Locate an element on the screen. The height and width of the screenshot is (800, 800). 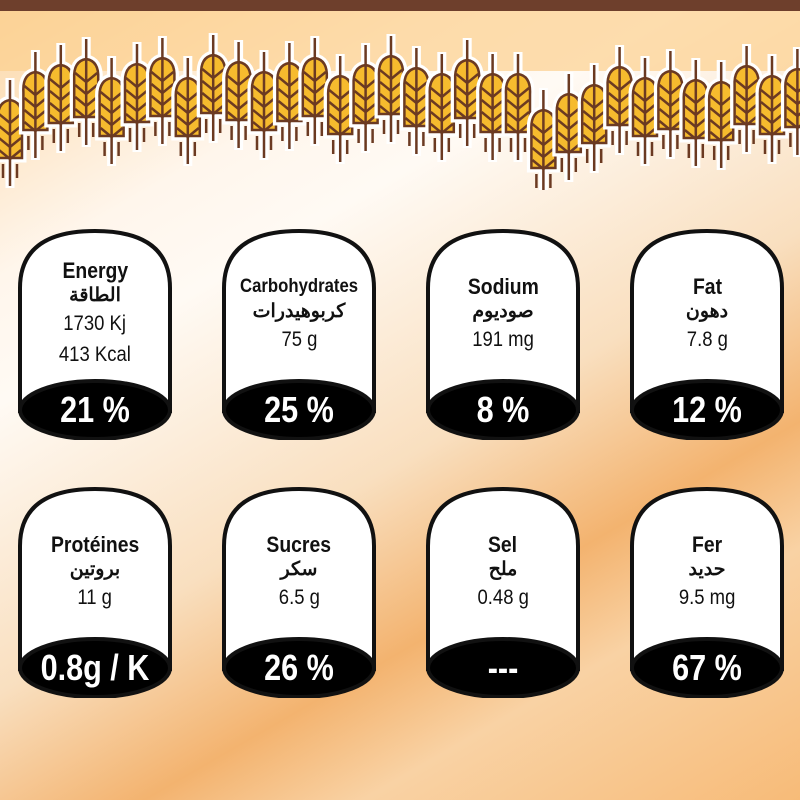
daily-percent: 26 % is located at coordinates (299, 667).